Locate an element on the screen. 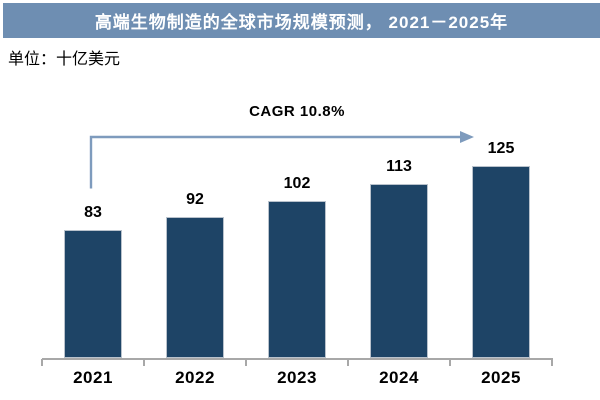  x-axis-label-2022: 2022 is located at coordinates (195, 377).